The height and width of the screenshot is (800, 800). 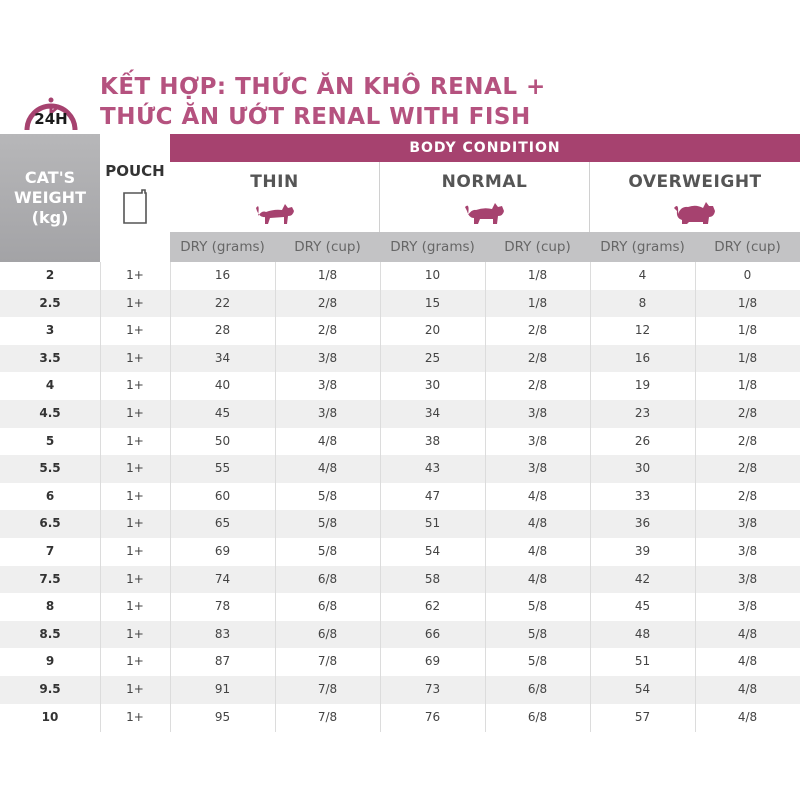 I want to click on weight-label-line-3: (kg), so click(x=50, y=217).